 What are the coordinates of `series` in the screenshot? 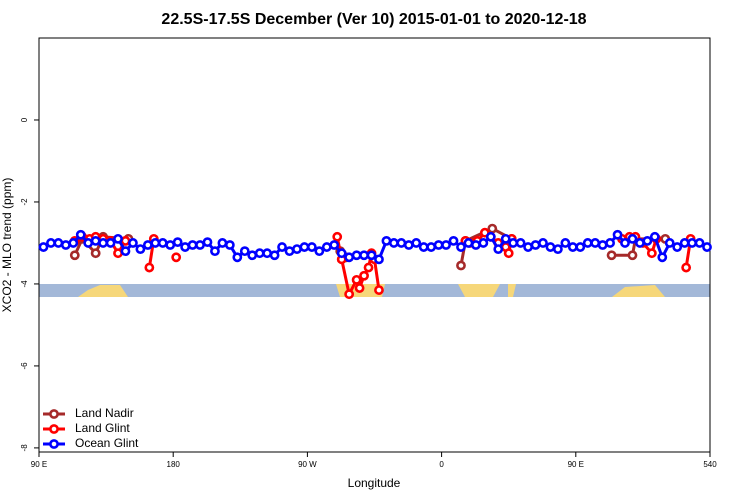 It's located at (375, 247).